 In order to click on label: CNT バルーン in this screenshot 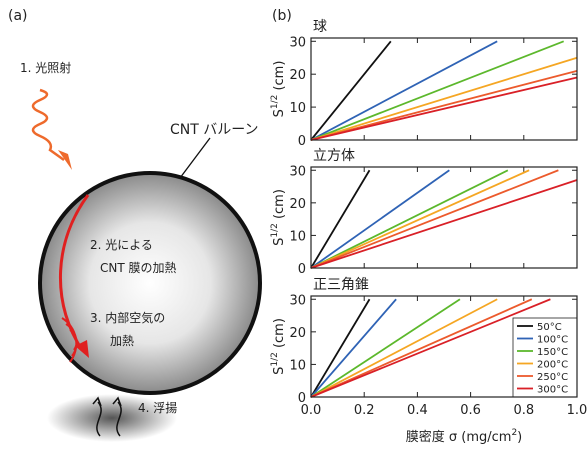, I will do `click(214, 130)`.